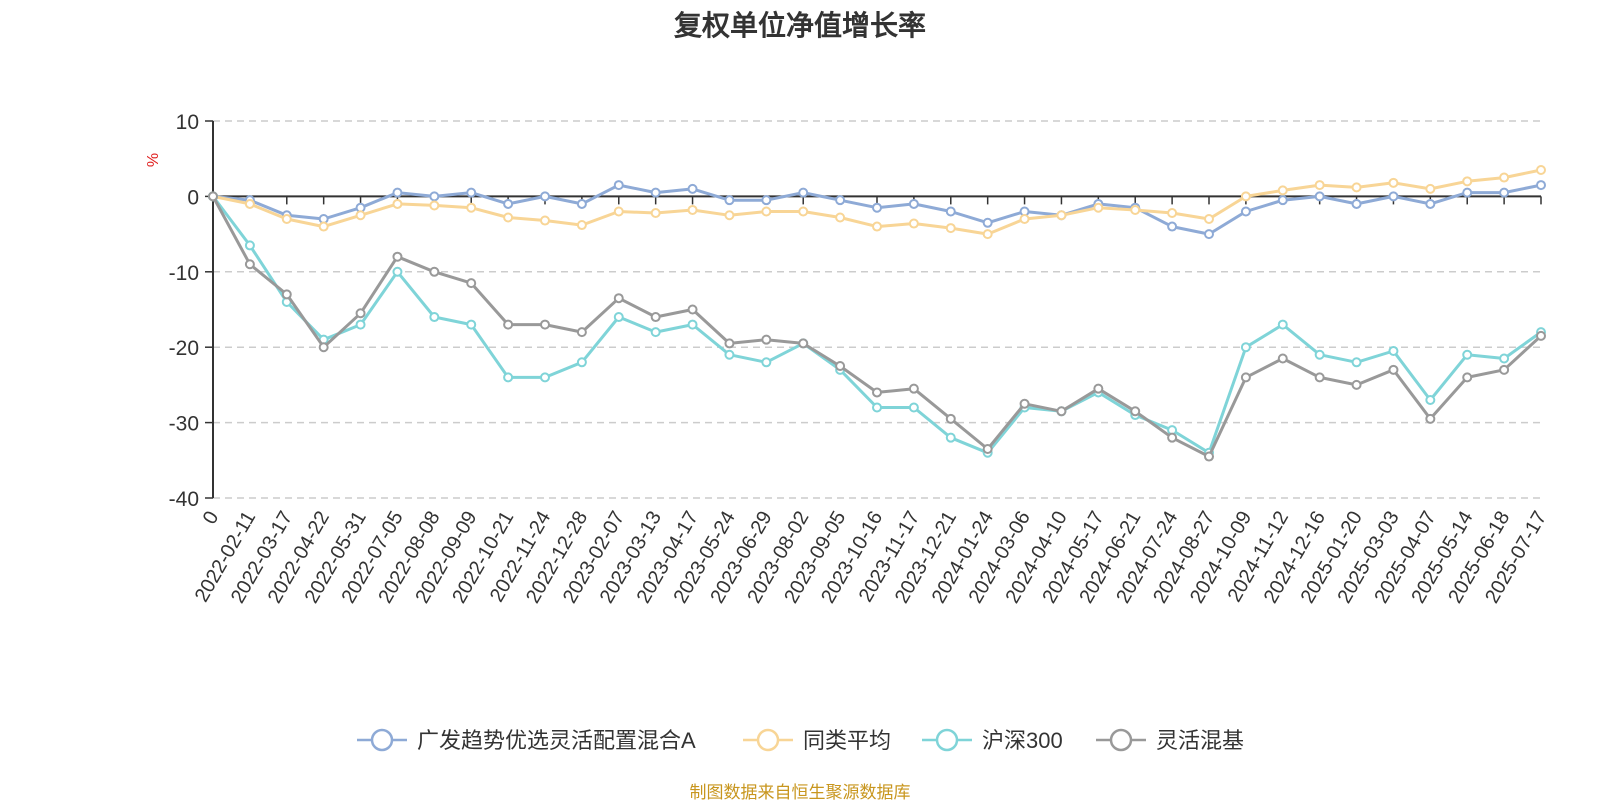 Image resolution: width=1600 pixels, height=803 pixels. I want to click on legend-label: 同类平均, so click(847, 740).